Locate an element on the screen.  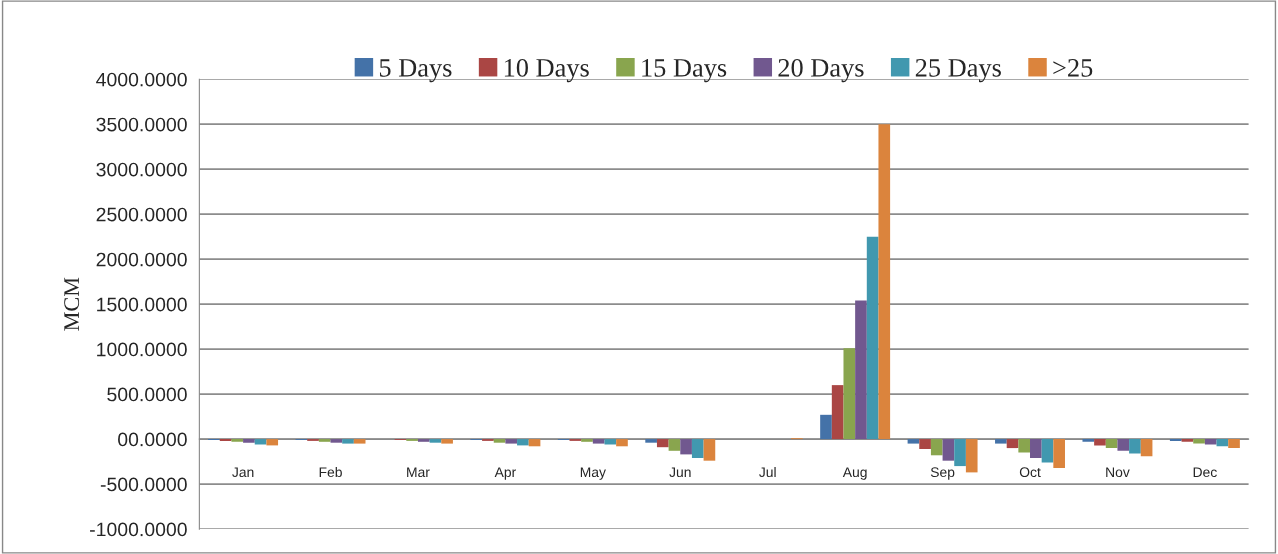
x-tick-label: Nov is located at coordinates (1118, 472).